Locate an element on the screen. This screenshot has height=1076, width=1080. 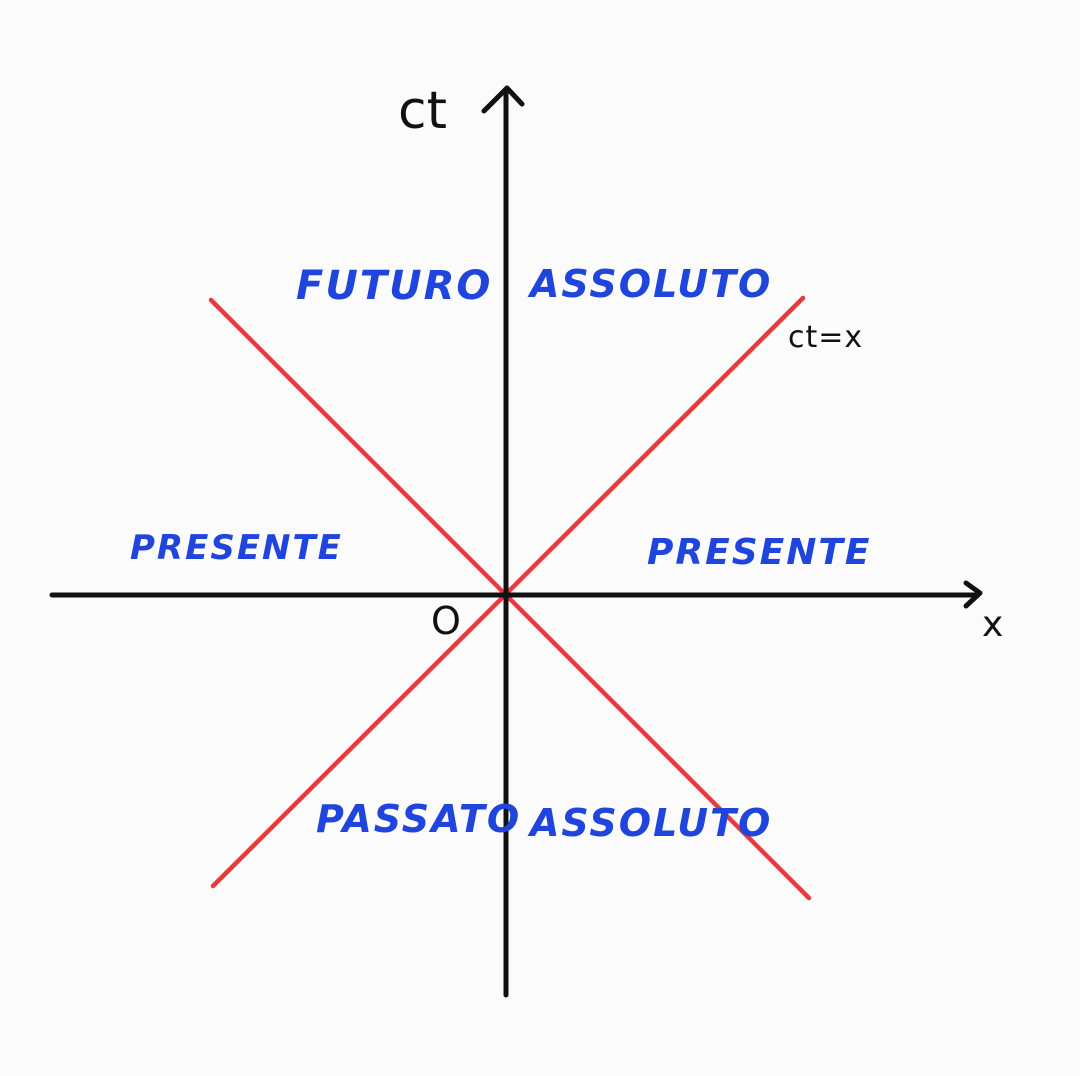
region-label-assoluto-past: ASSOLUTO is located at coordinates (649, 823).